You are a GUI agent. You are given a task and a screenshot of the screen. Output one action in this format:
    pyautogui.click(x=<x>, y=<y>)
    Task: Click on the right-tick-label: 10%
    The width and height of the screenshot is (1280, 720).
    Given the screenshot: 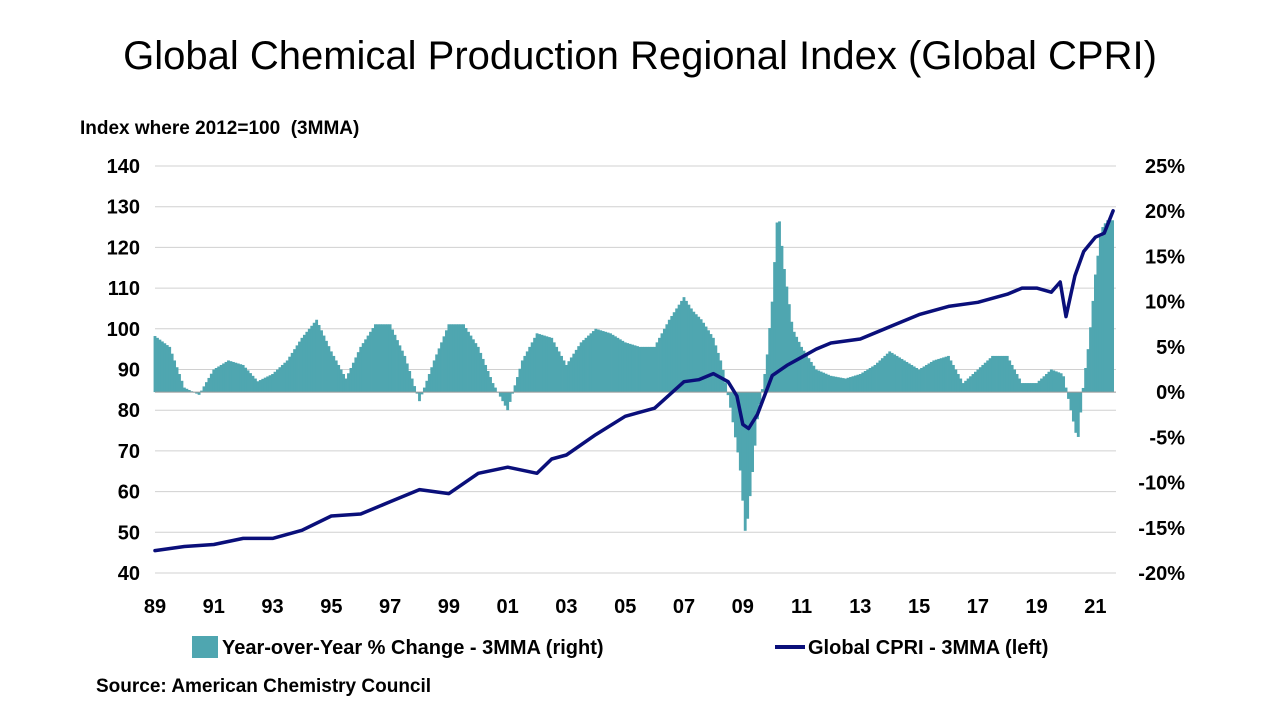 What is the action you would take?
    pyautogui.click(x=1165, y=303)
    